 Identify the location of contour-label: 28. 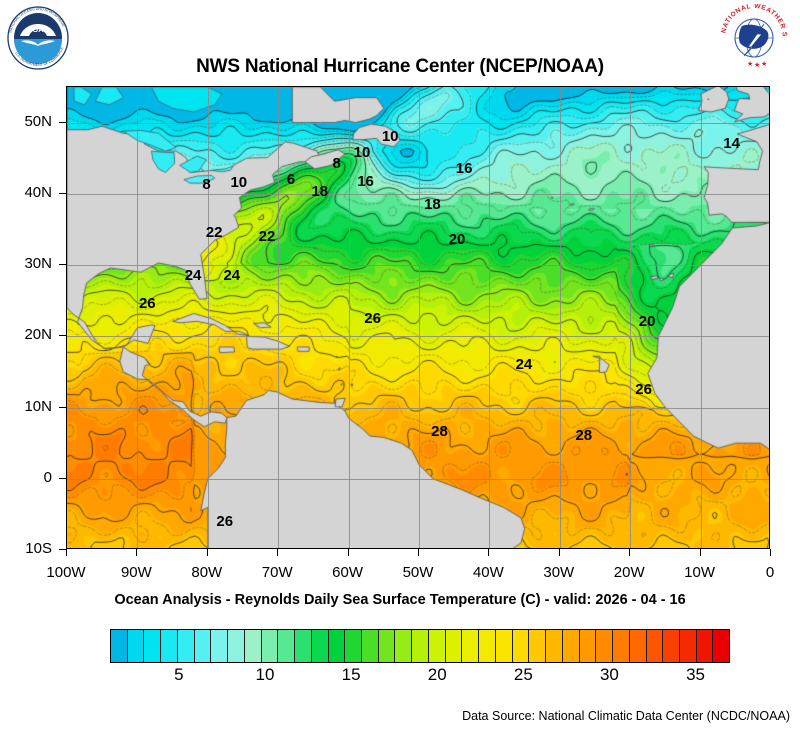
(439, 432).